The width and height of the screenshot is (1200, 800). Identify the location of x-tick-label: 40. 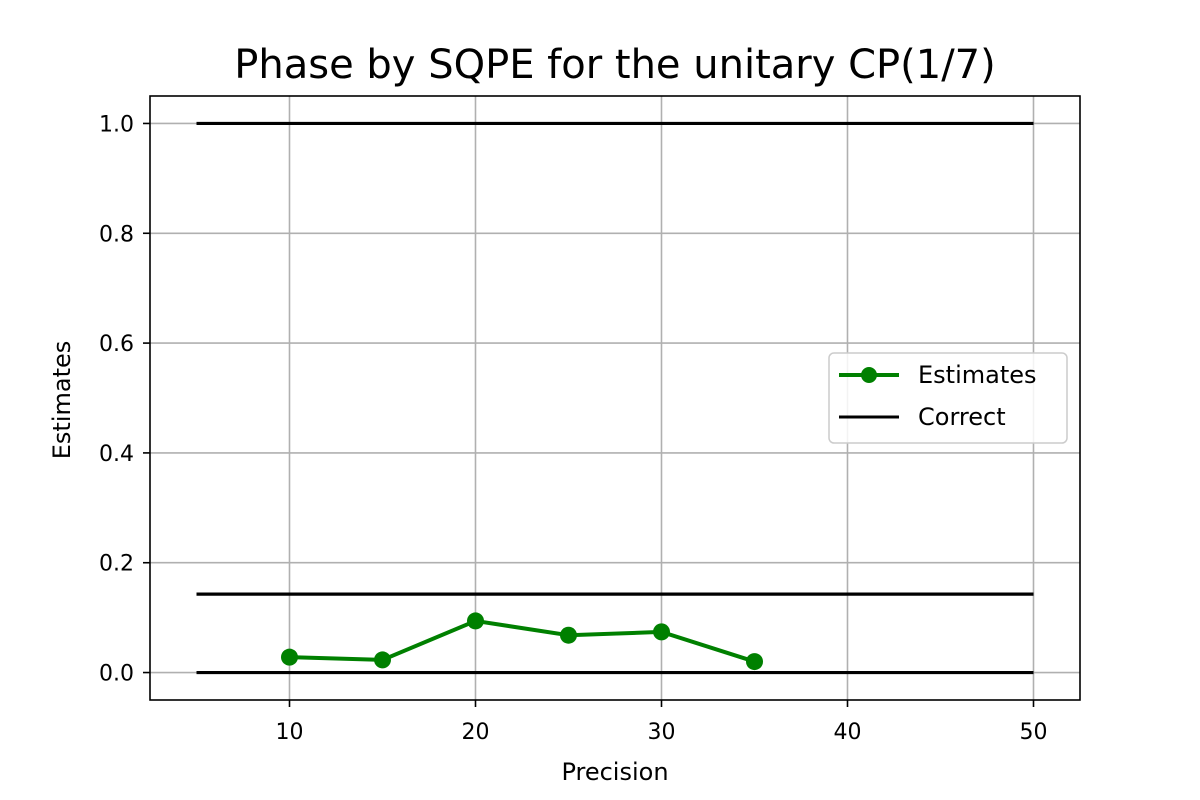
(848, 732).